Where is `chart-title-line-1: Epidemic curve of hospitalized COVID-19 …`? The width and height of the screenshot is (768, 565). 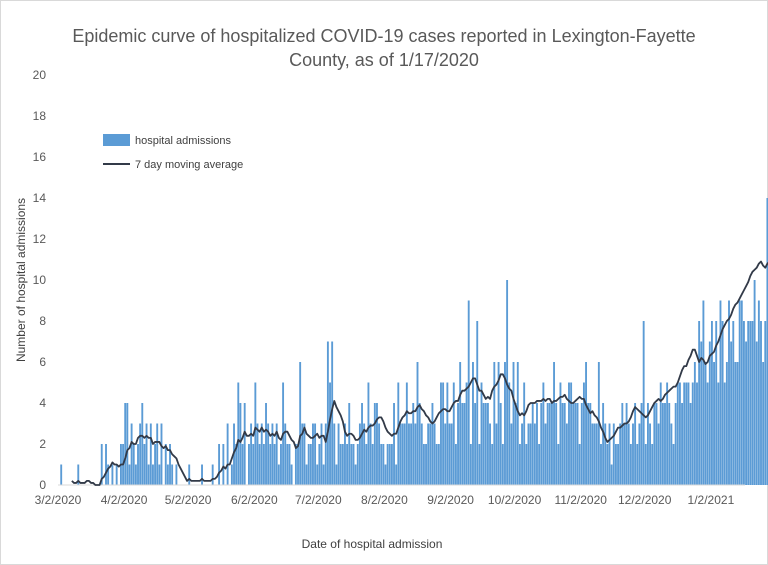
chart-title-line-1: Epidemic curve of hospitalized COVID-19 … is located at coordinates (384, 36).